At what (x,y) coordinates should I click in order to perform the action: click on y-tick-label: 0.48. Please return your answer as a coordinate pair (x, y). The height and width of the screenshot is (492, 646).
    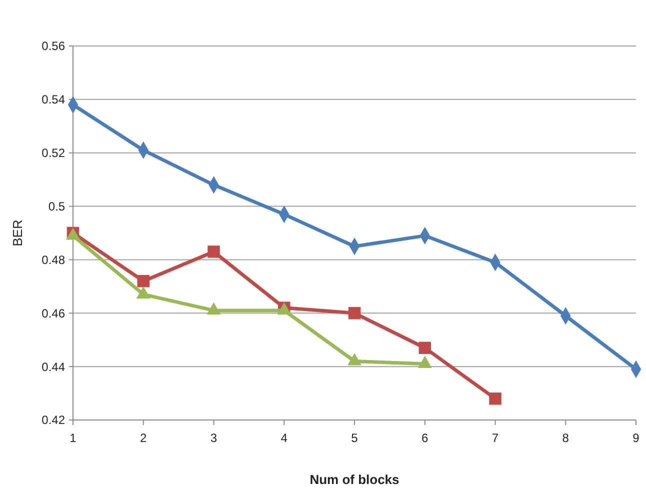
    Looking at the image, I should click on (54, 259).